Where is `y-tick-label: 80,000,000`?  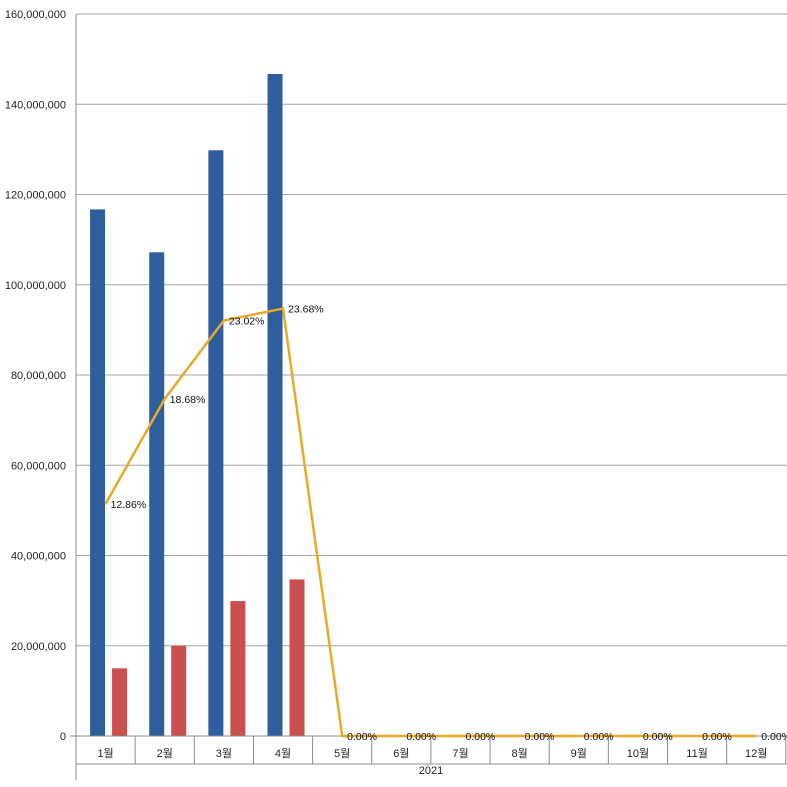 y-tick-label: 80,000,000 is located at coordinates (38, 376).